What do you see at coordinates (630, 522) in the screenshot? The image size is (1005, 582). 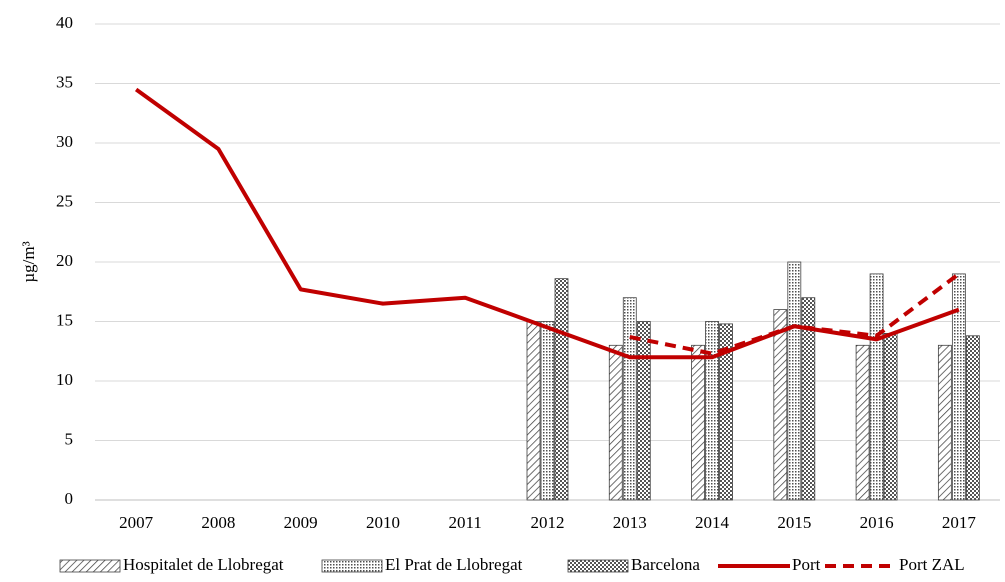 I see `x-tick-label: 2013` at bounding box center [630, 522].